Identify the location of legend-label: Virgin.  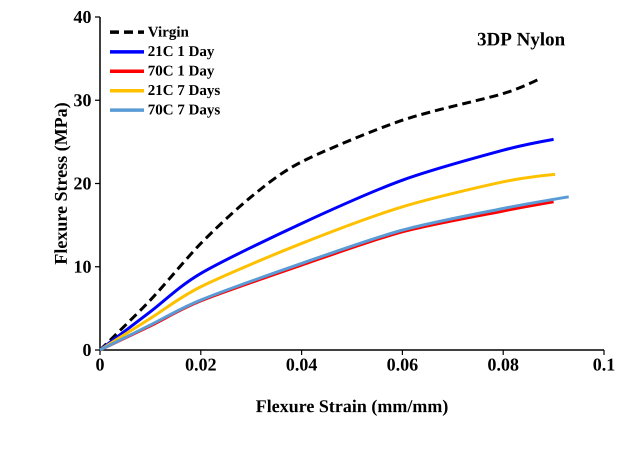
(168, 33).